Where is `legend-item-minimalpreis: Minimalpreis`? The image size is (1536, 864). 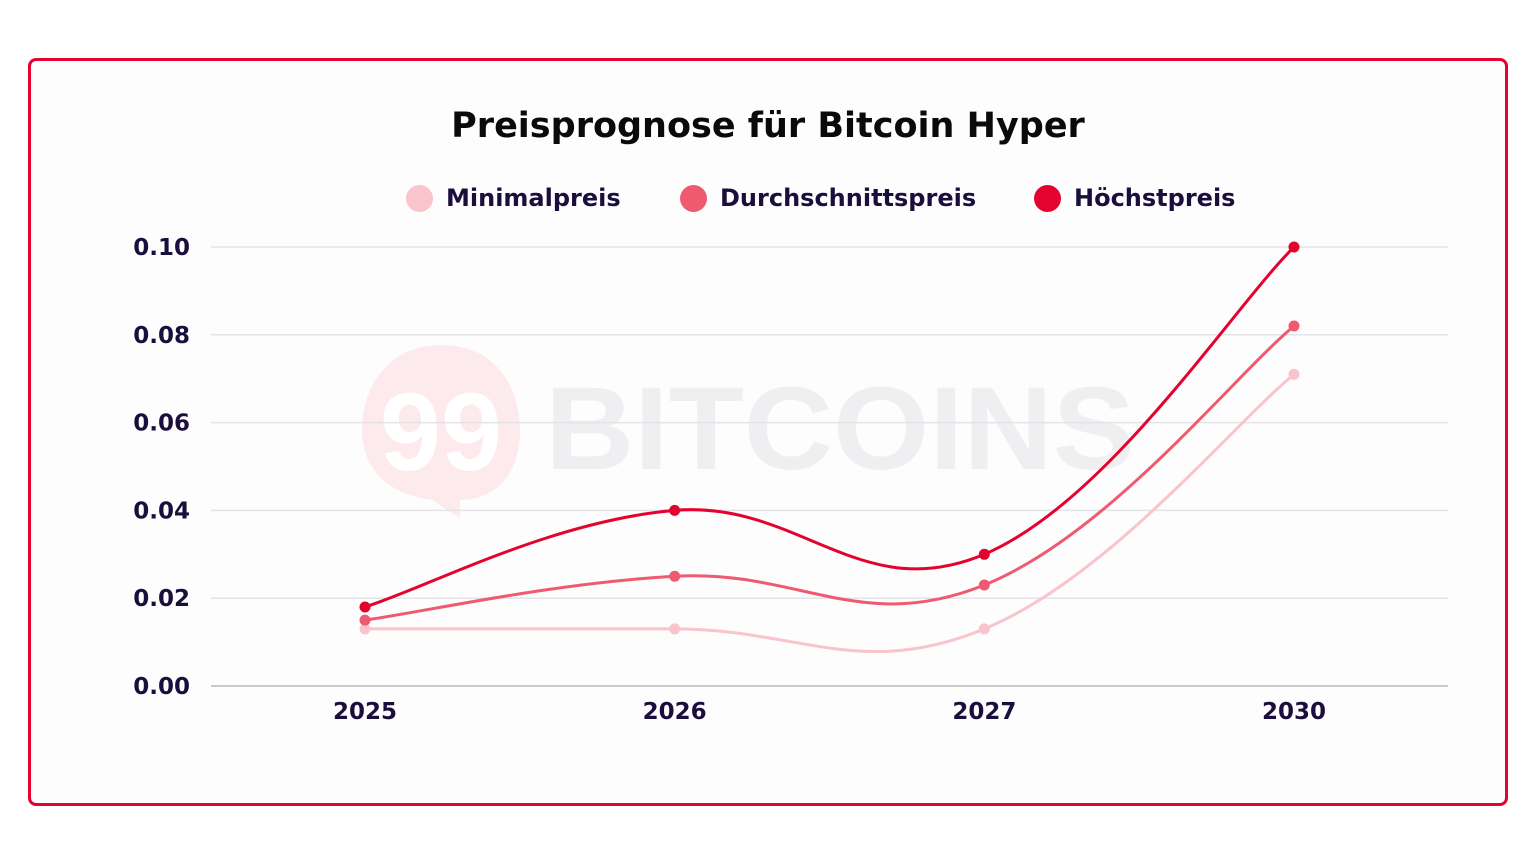 legend-item-minimalpreis: Minimalpreis is located at coordinates (513, 198).